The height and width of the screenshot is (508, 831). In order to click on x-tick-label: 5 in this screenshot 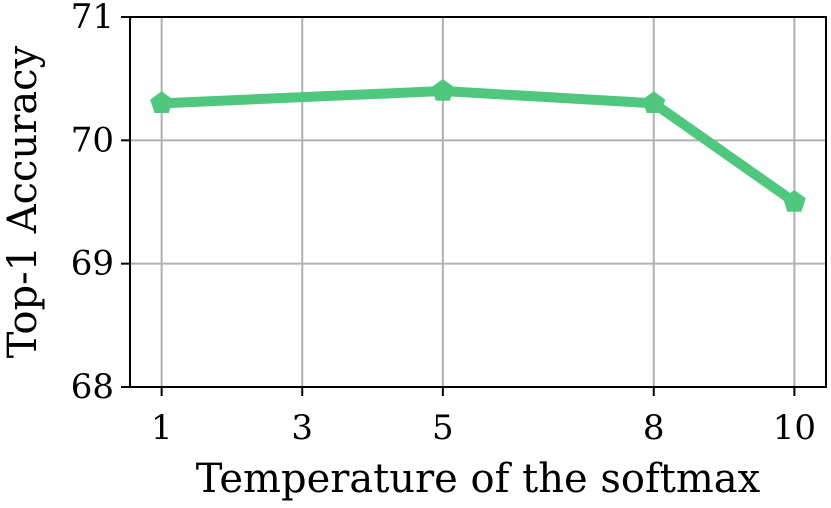, I will do `click(443, 428)`.